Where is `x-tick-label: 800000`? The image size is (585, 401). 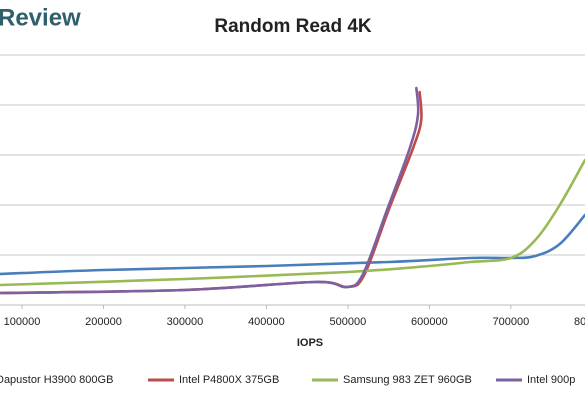 x-tick-label: 800000 is located at coordinates (579, 322).